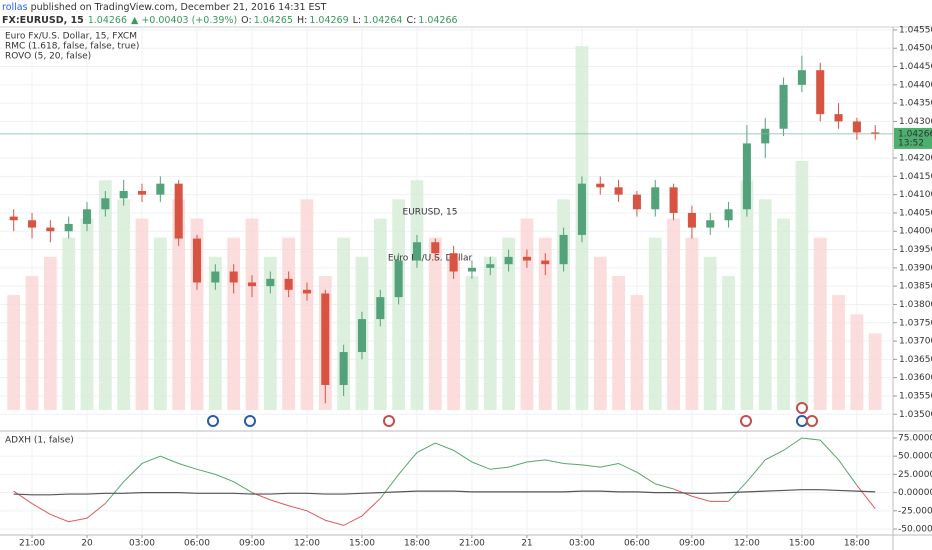 The width and height of the screenshot is (932, 550). Describe the element at coordinates (411, 20) in the screenshot. I see `c-label: C:` at that location.